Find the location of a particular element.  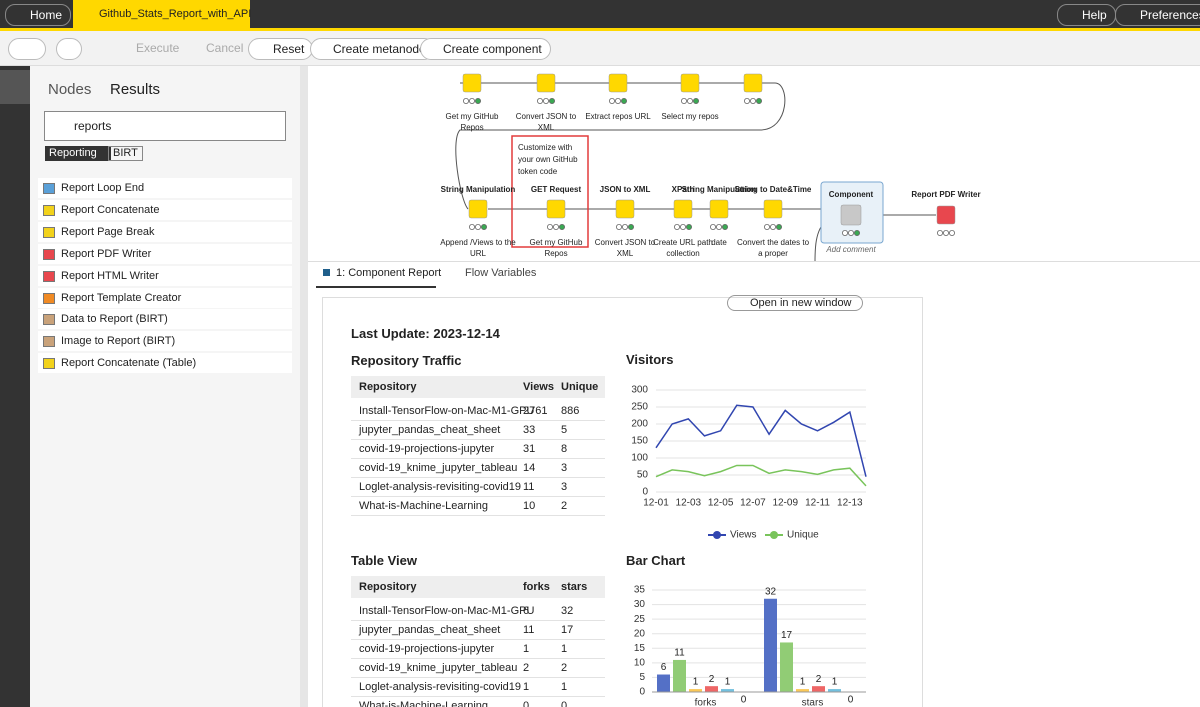

search-box is located at coordinates (165, 126).